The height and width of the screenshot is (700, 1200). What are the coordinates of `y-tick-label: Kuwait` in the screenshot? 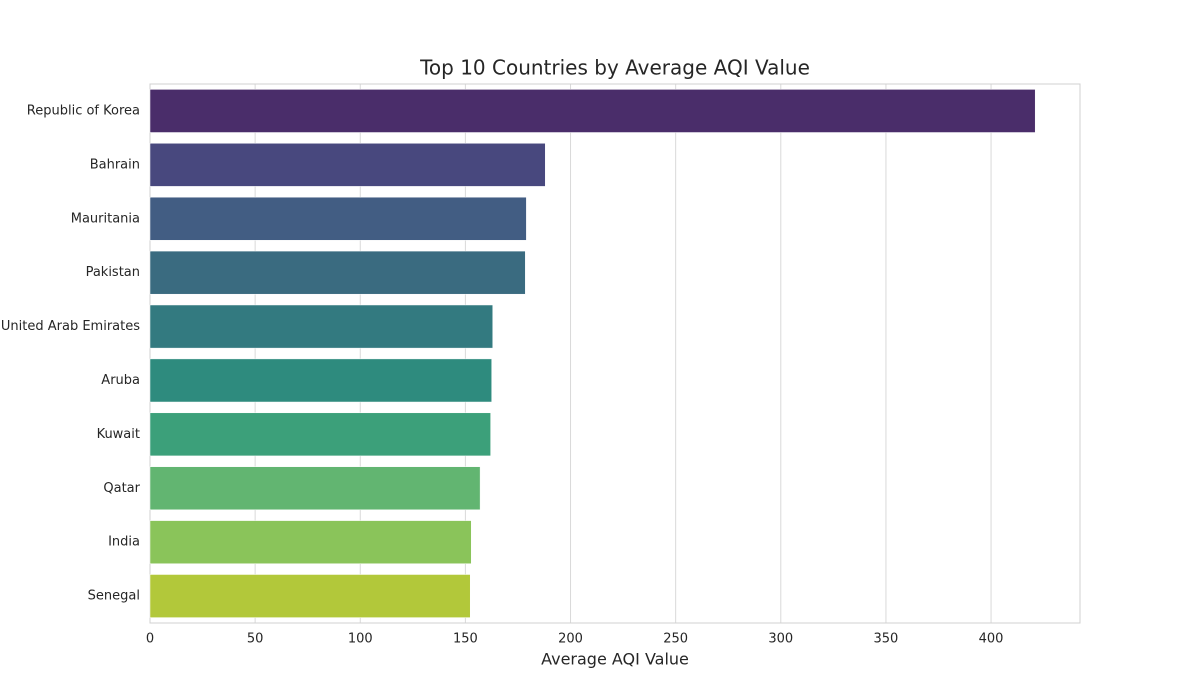 It's located at (118, 434).